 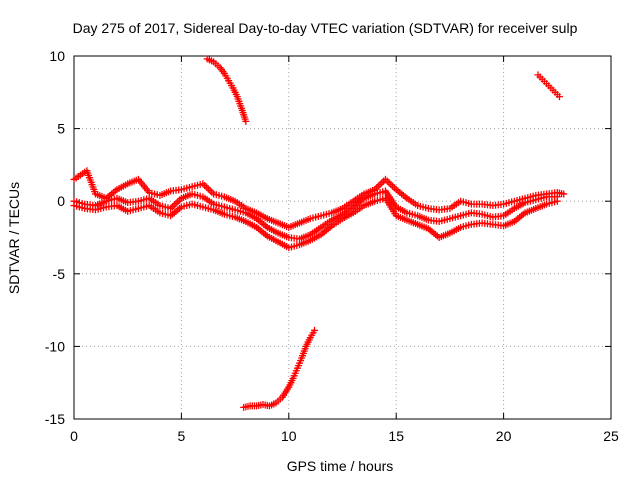 What do you see at coordinates (504, 436) in the screenshot?
I see `x-tick-label: 20` at bounding box center [504, 436].